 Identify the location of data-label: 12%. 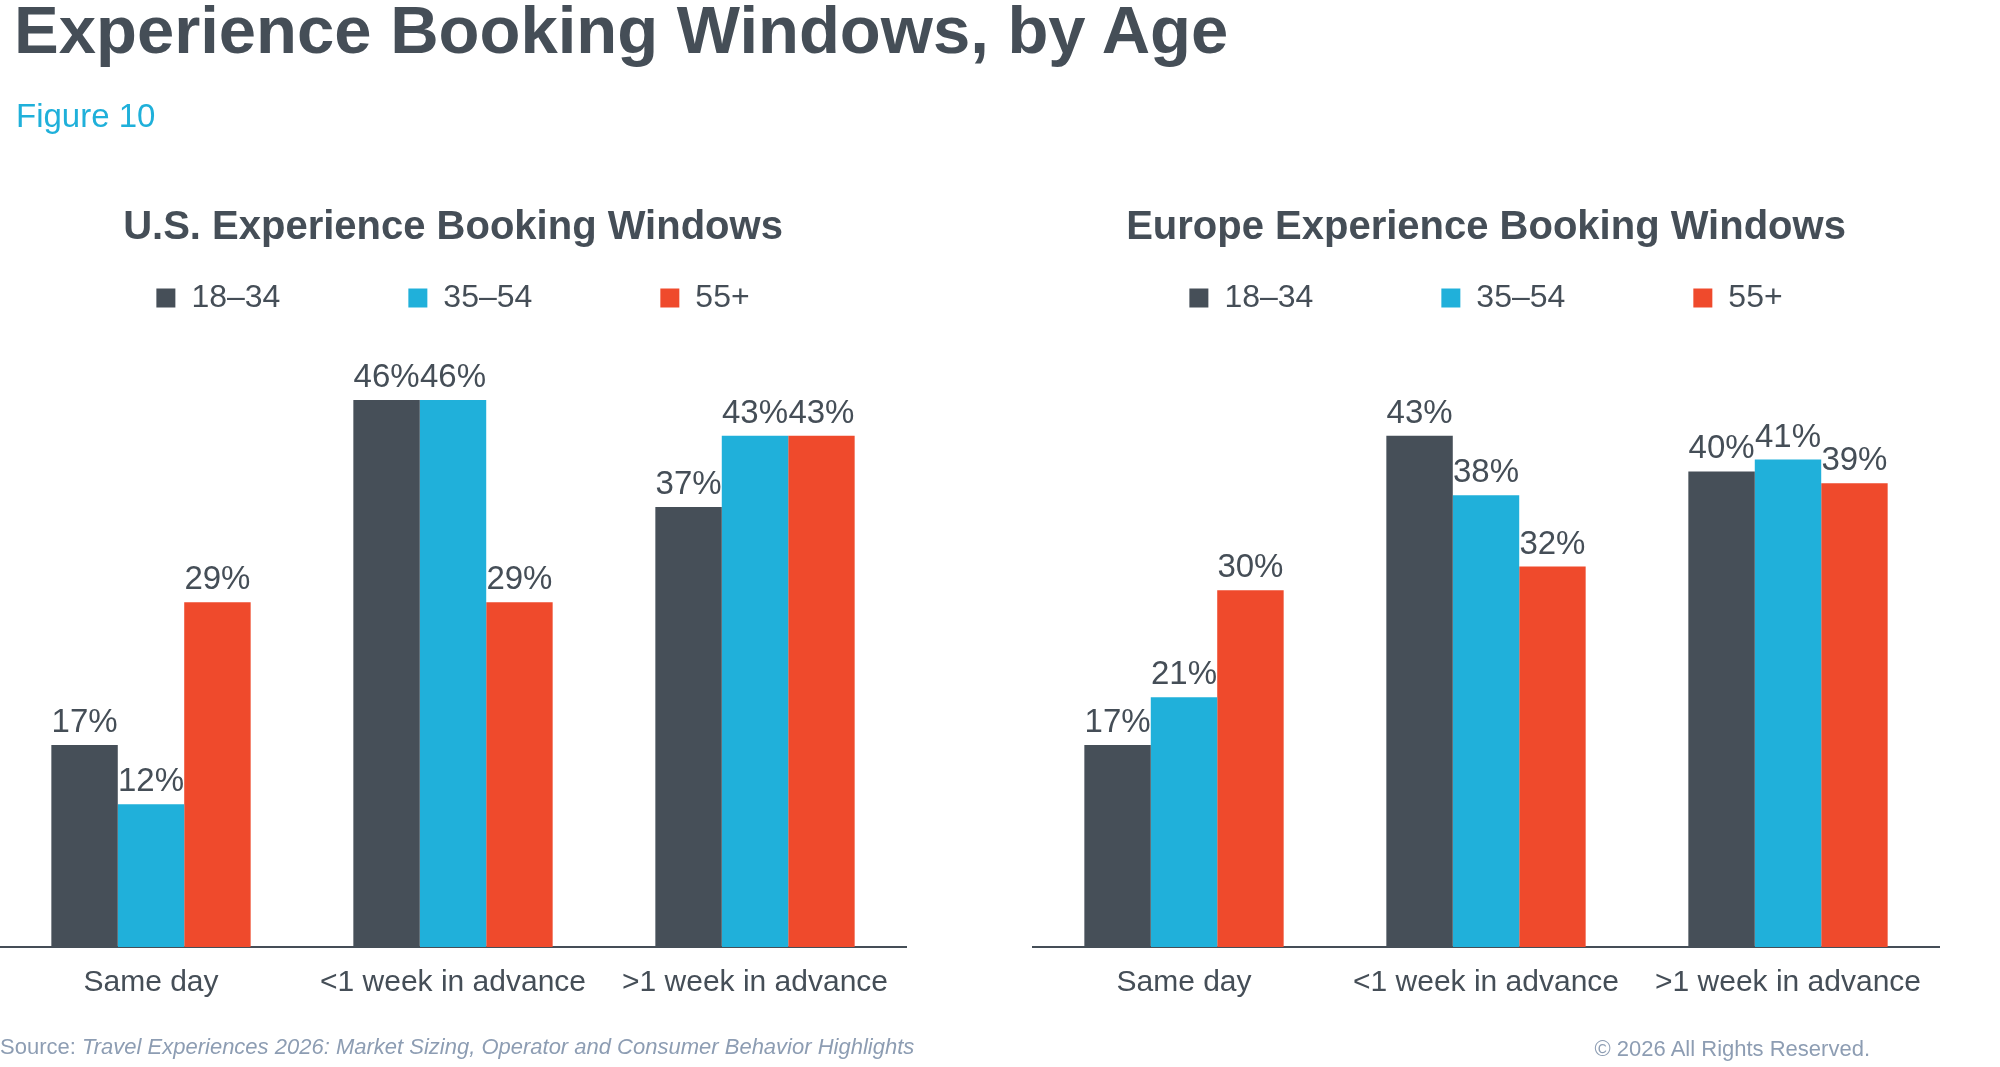
(151, 780).